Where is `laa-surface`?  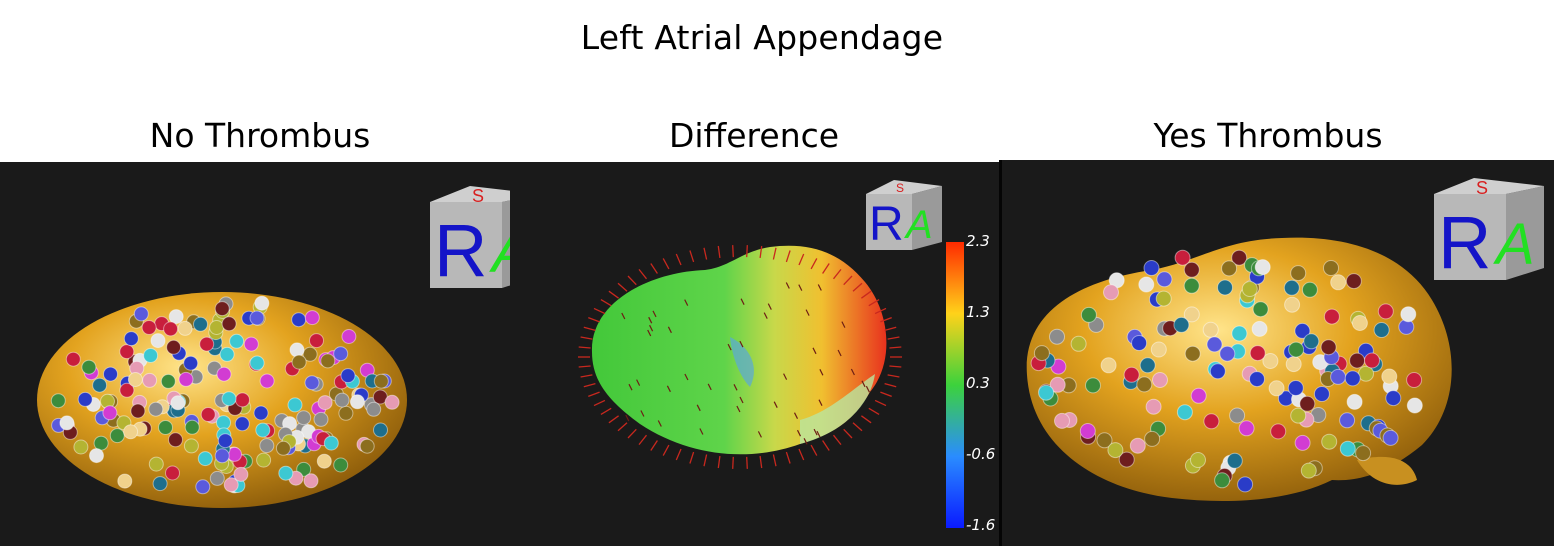
laa-surface is located at coordinates (1239, 369).